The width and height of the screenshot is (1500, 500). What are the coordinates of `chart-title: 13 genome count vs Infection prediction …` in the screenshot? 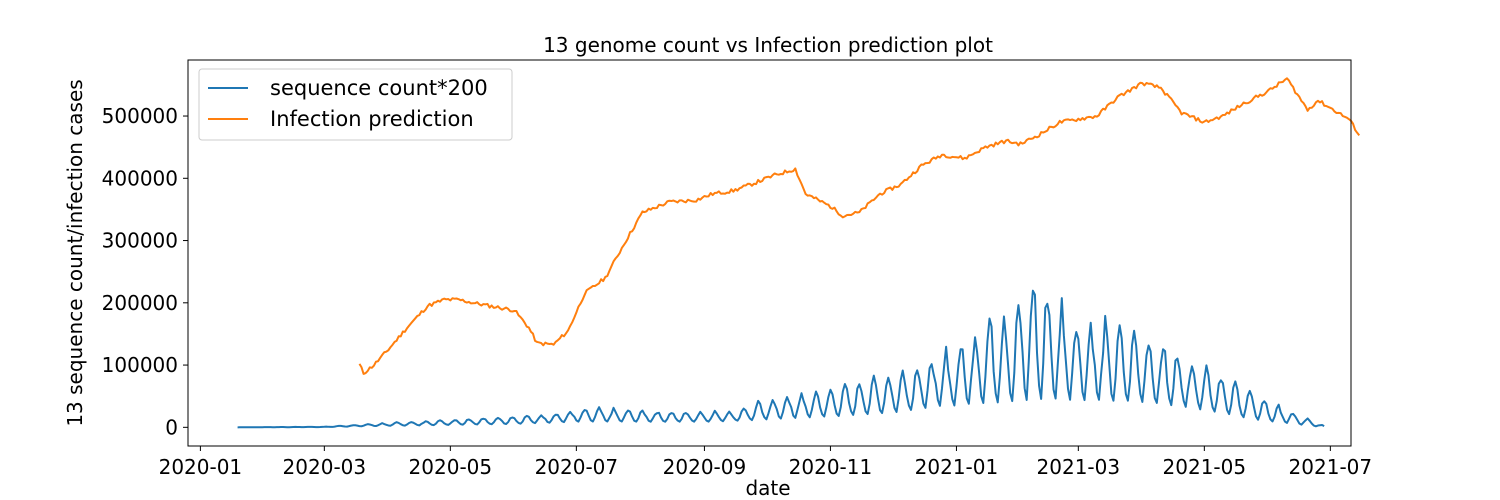 It's located at (768, 45).